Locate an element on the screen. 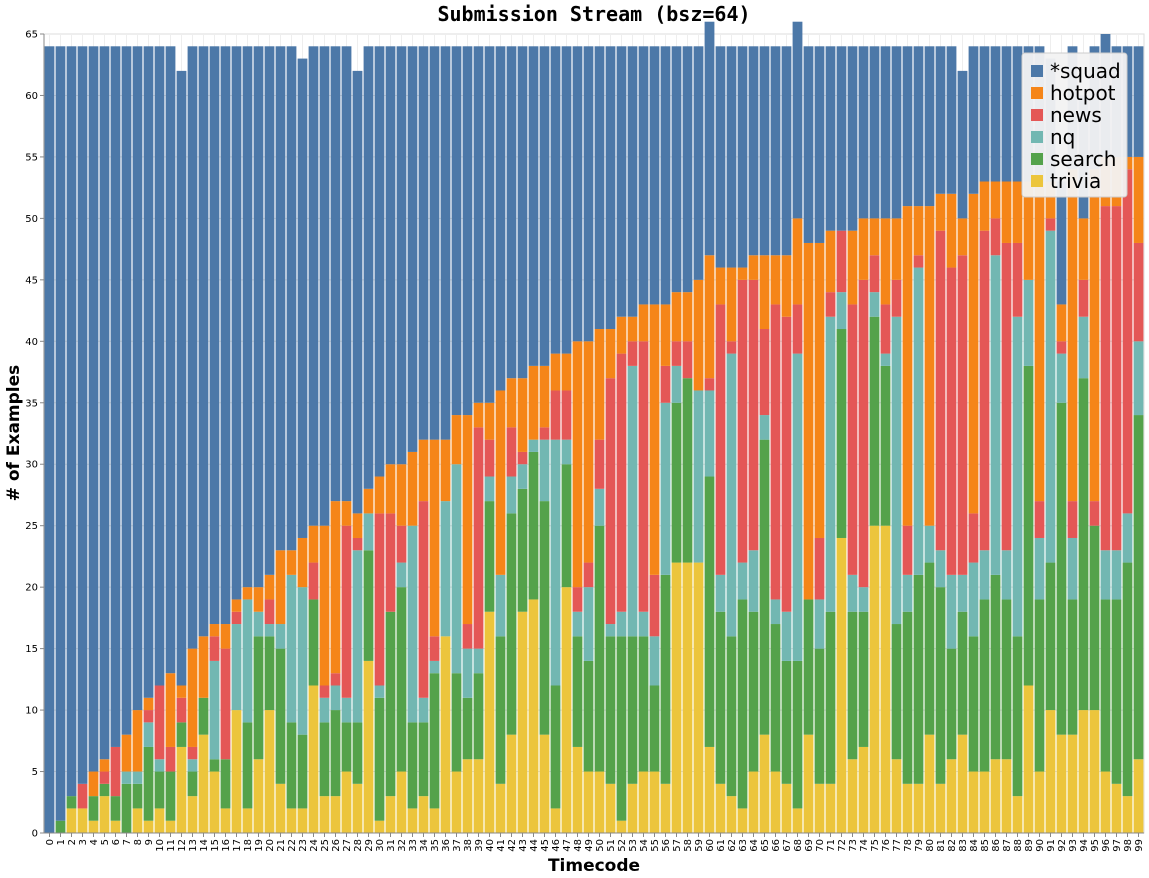 Image resolution: width=1149 pixels, height=878 pixels. y-tick-label: 0 is located at coordinates (35, 834).